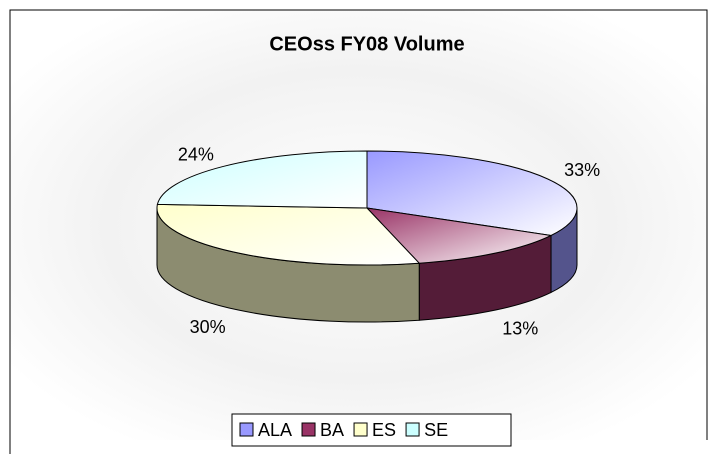 The image size is (717, 459). Describe the element at coordinates (275, 430) in the screenshot. I see `legend-label: ALA` at that location.